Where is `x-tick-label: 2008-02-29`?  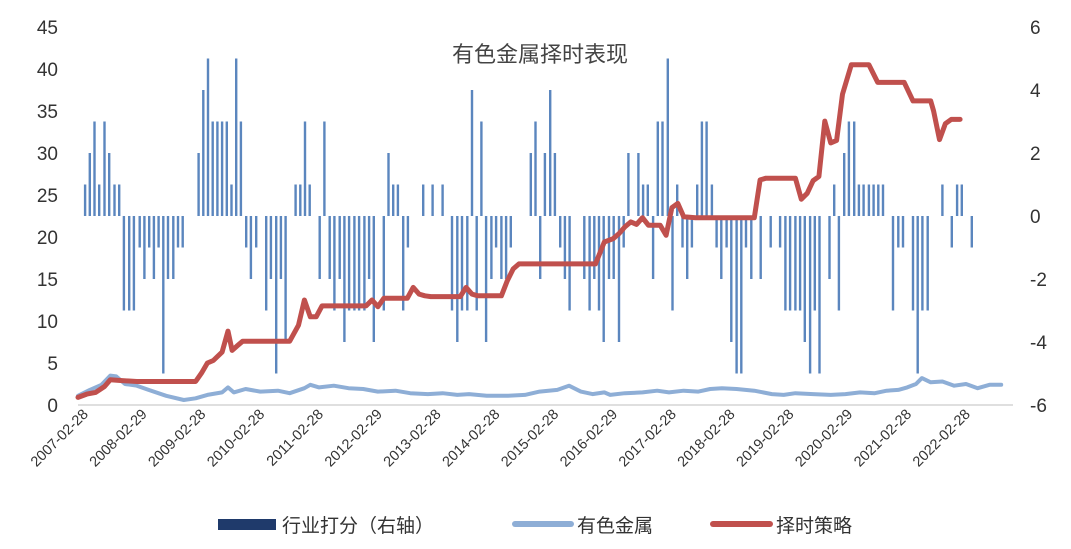
x-tick-label: 2008-02-29 is located at coordinates (119, 439).